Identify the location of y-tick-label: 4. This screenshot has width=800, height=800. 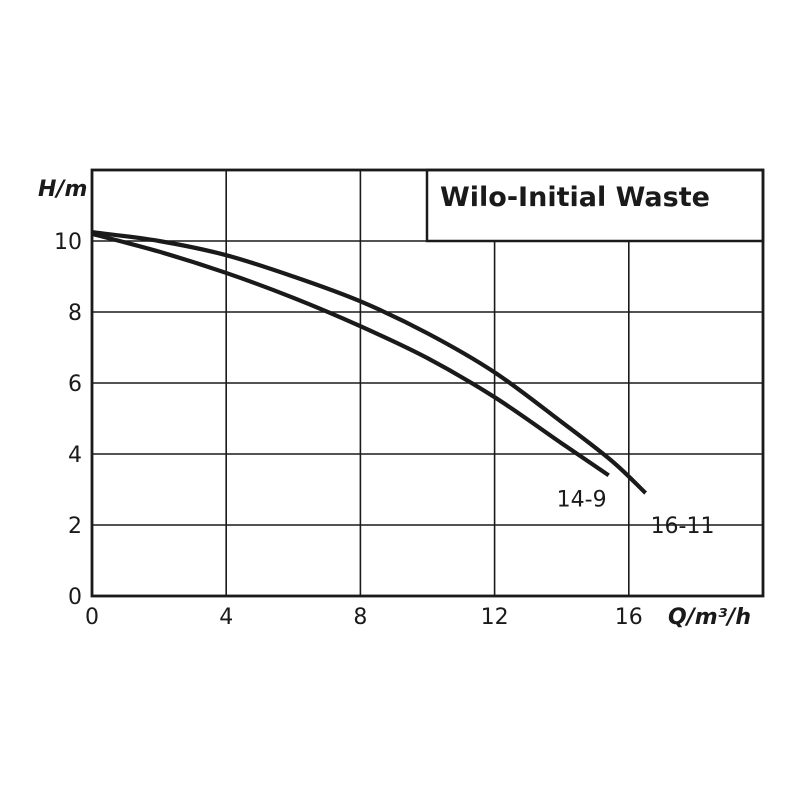
(75, 455).